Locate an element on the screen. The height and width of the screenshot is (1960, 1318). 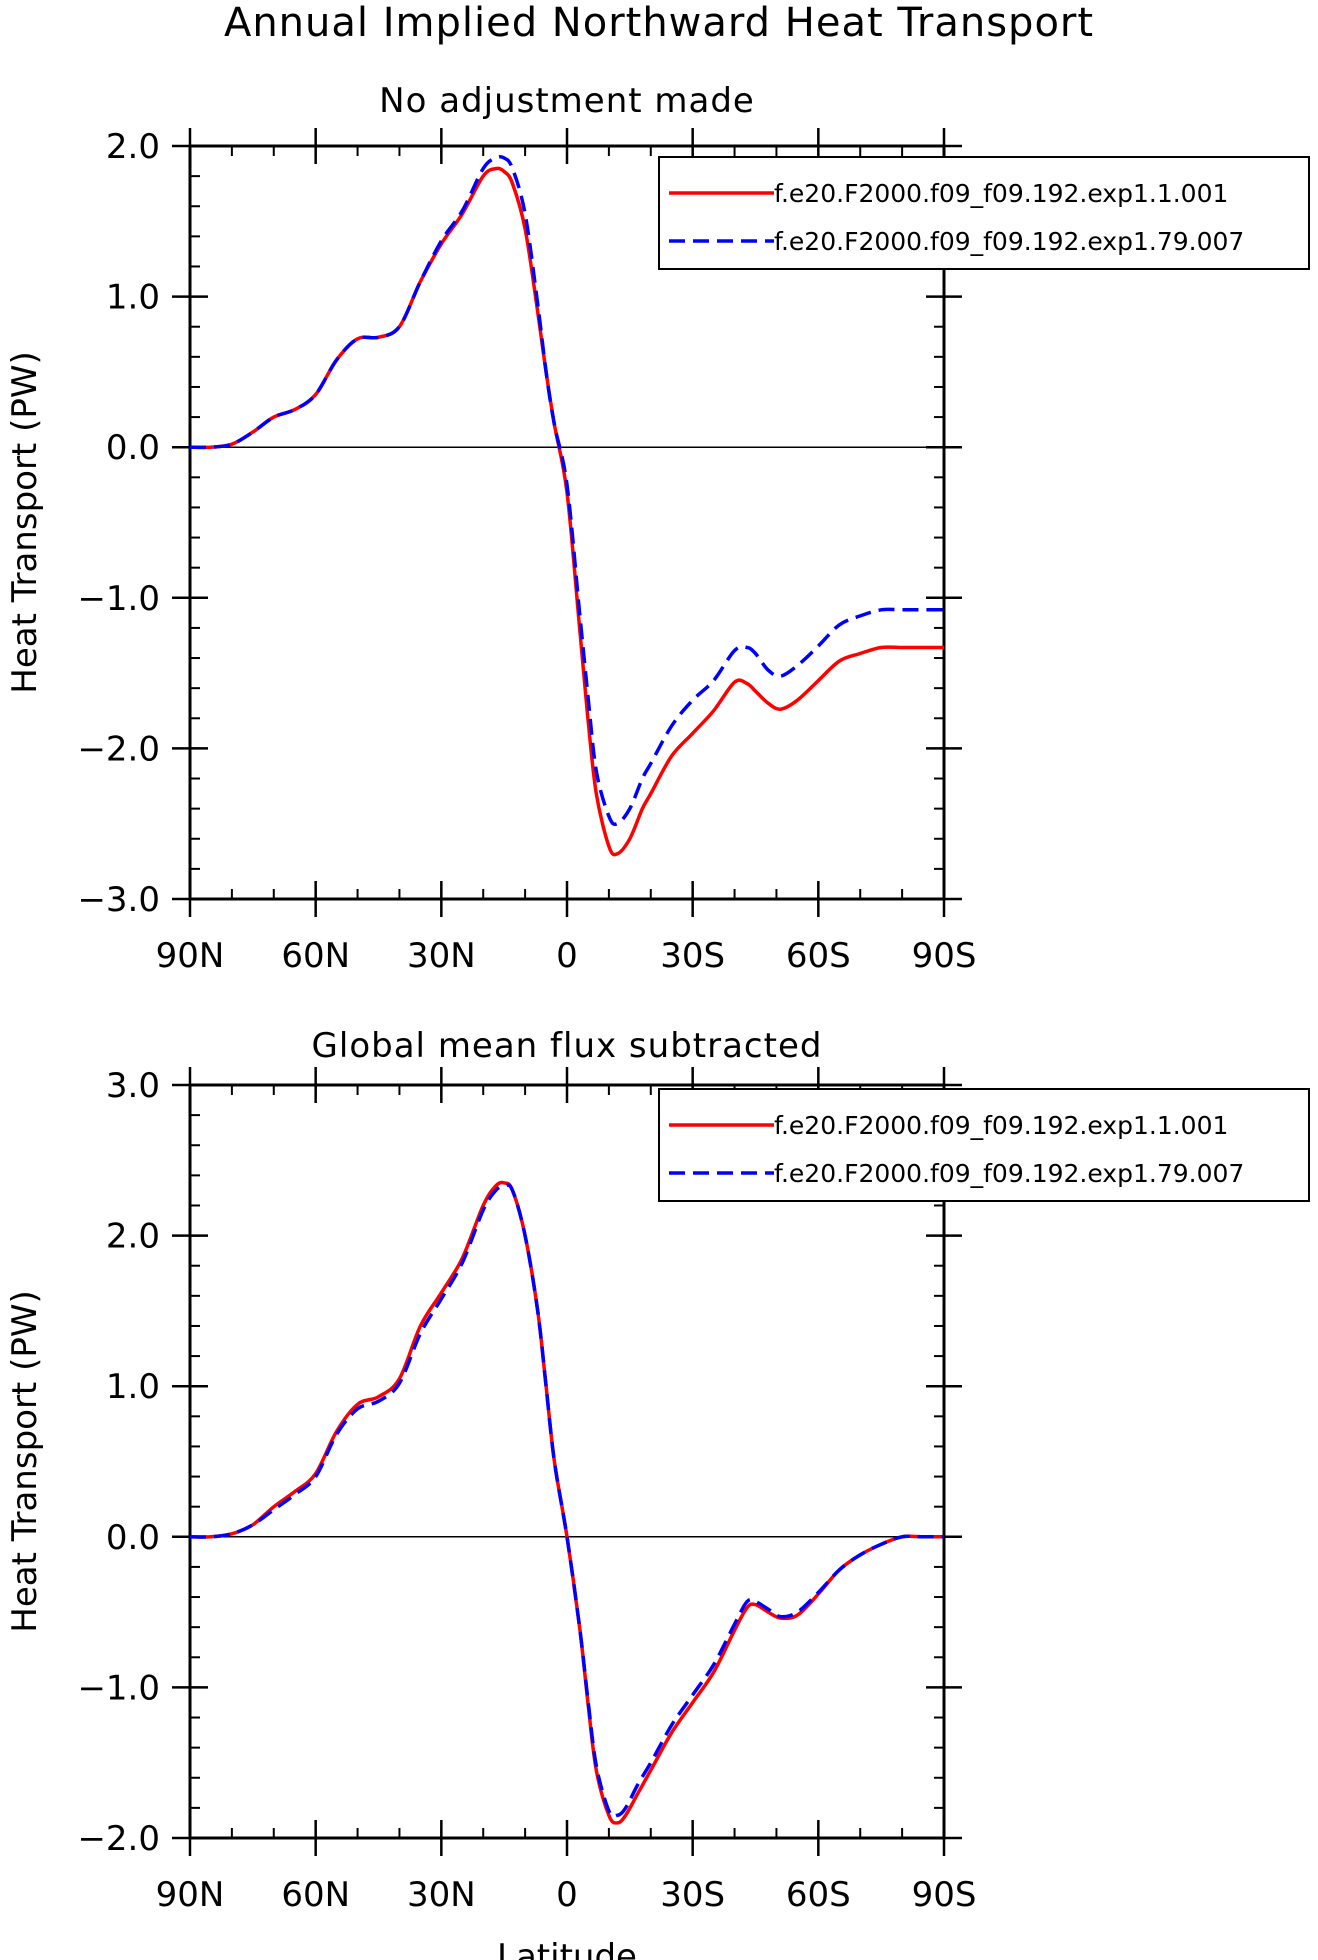
panel-title: Global mean flux subtracted is located at coordinates (567, 1046).